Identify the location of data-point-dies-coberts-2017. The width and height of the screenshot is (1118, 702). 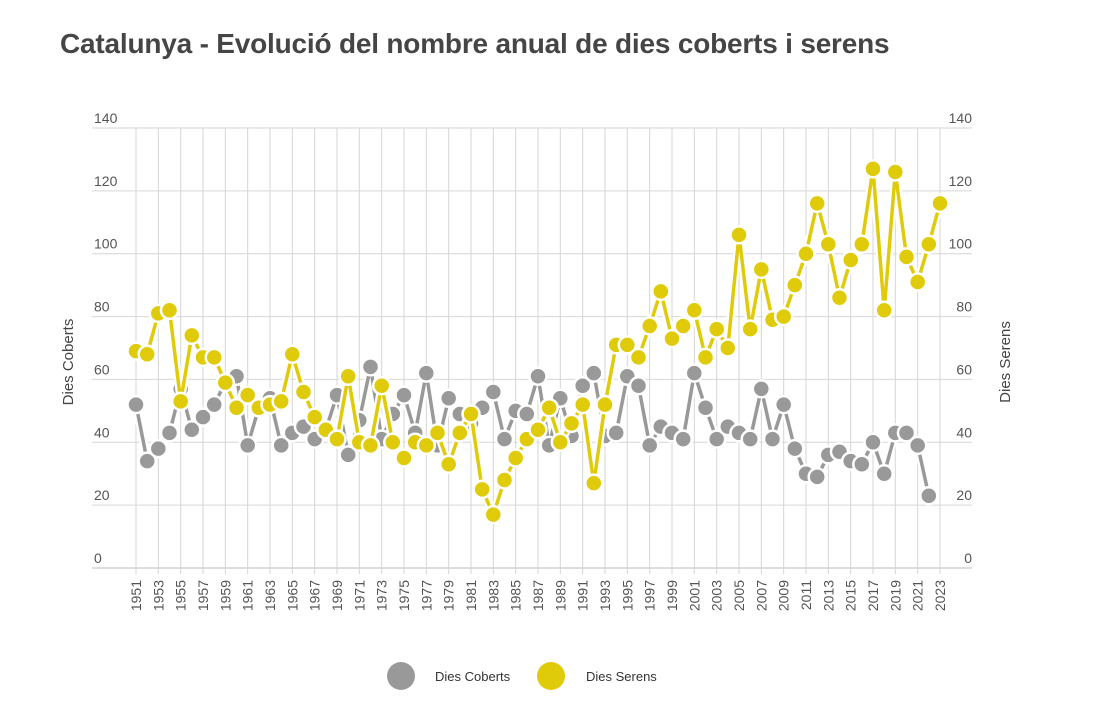
(873, 442).